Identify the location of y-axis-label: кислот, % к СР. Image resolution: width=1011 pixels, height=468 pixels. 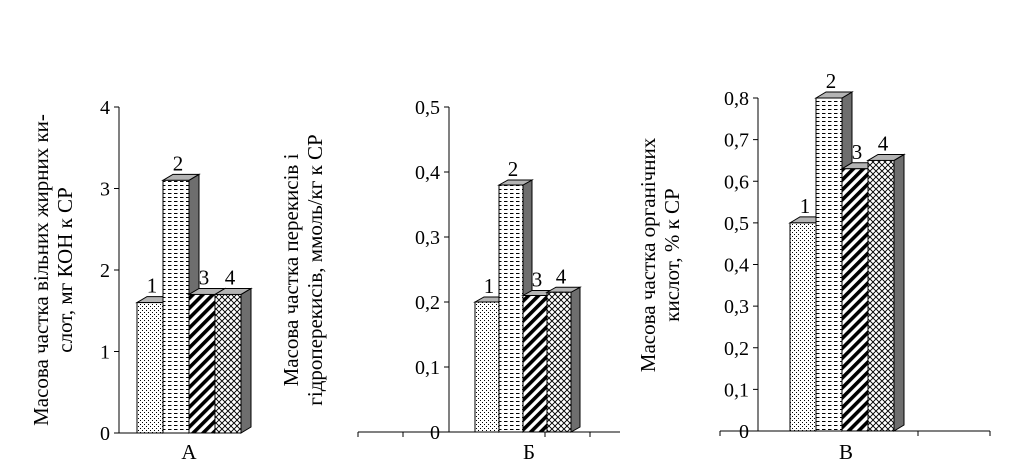
(672, 254).